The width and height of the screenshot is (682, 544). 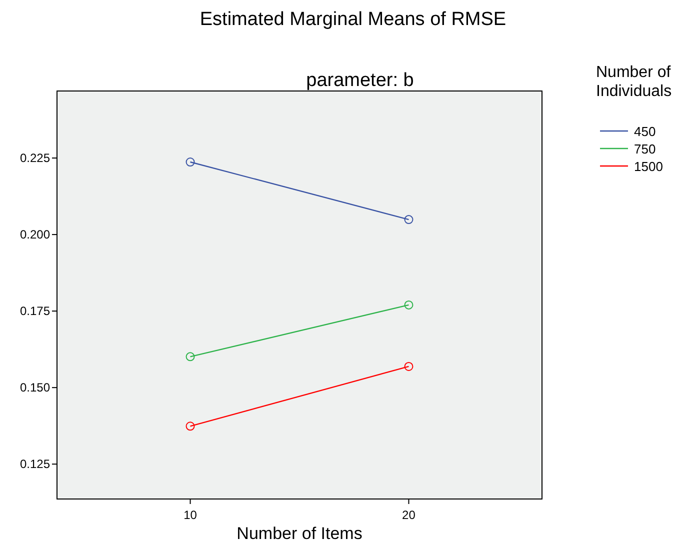 I want to click on chart-subtitle: parameter: b, so click(x=360, y=80).